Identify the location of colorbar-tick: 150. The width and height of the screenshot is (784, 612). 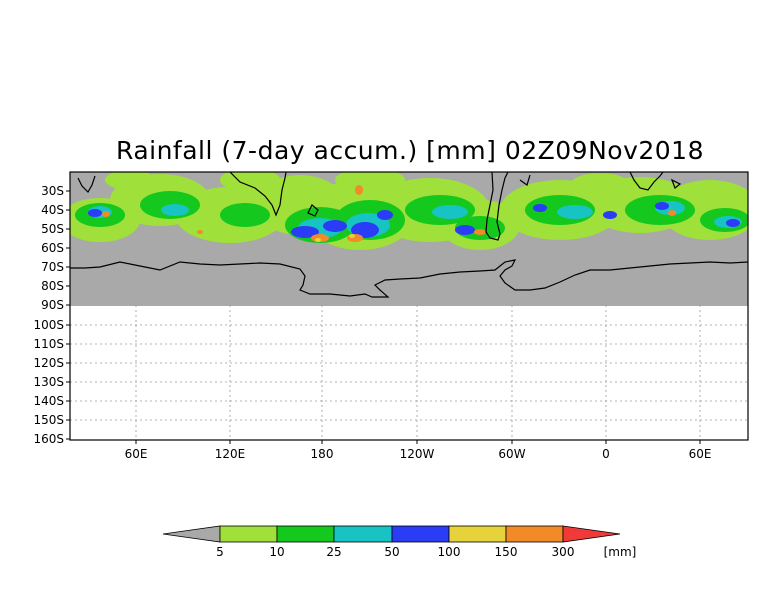
(506, 552).